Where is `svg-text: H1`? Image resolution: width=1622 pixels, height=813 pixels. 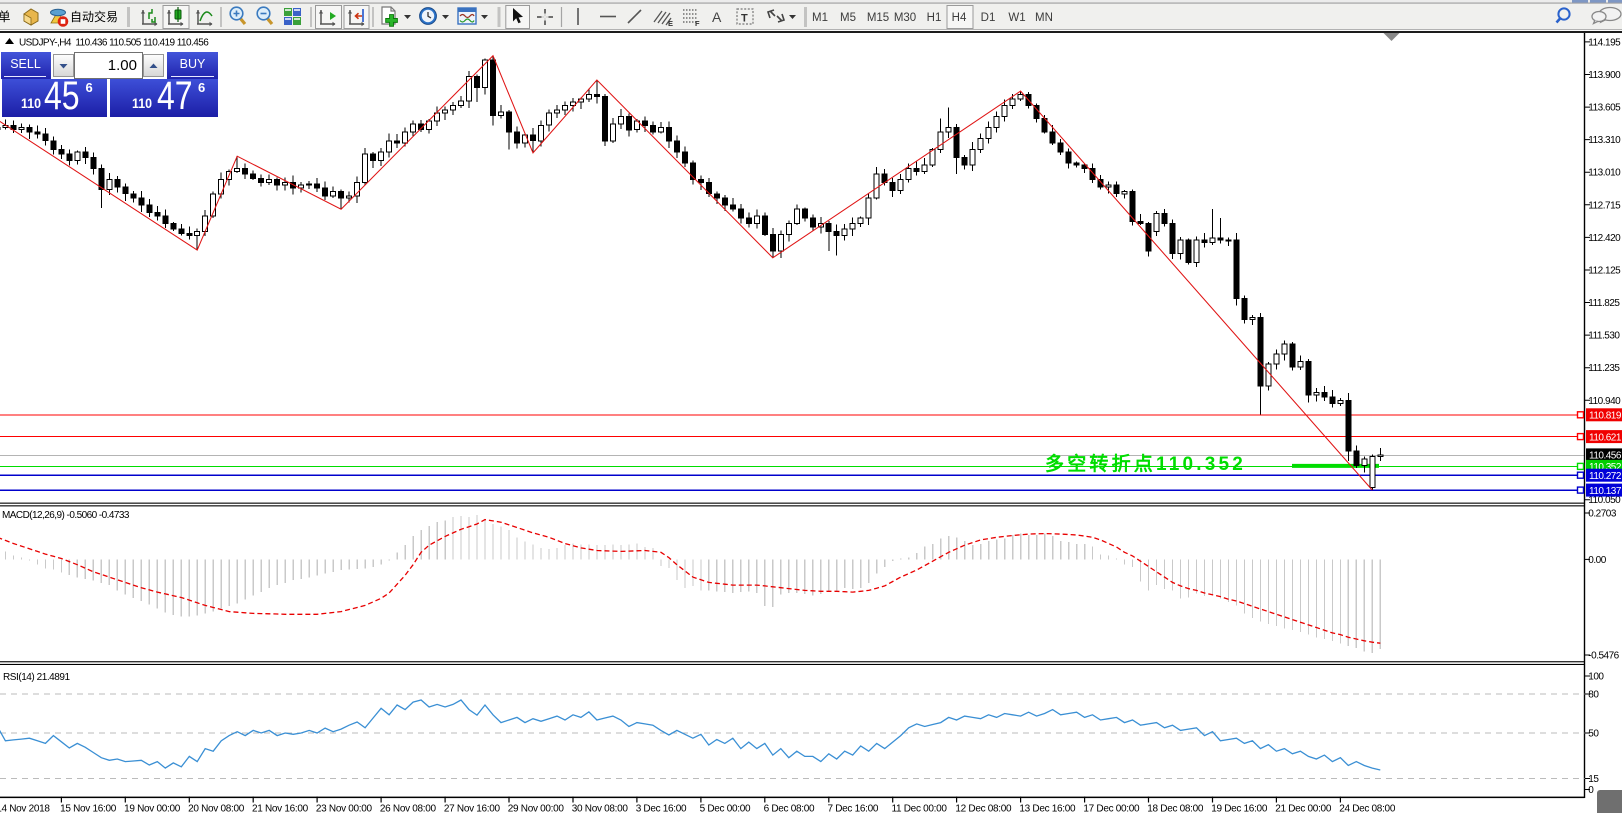
svg-text: H1 is located at coordinates (934, 18).